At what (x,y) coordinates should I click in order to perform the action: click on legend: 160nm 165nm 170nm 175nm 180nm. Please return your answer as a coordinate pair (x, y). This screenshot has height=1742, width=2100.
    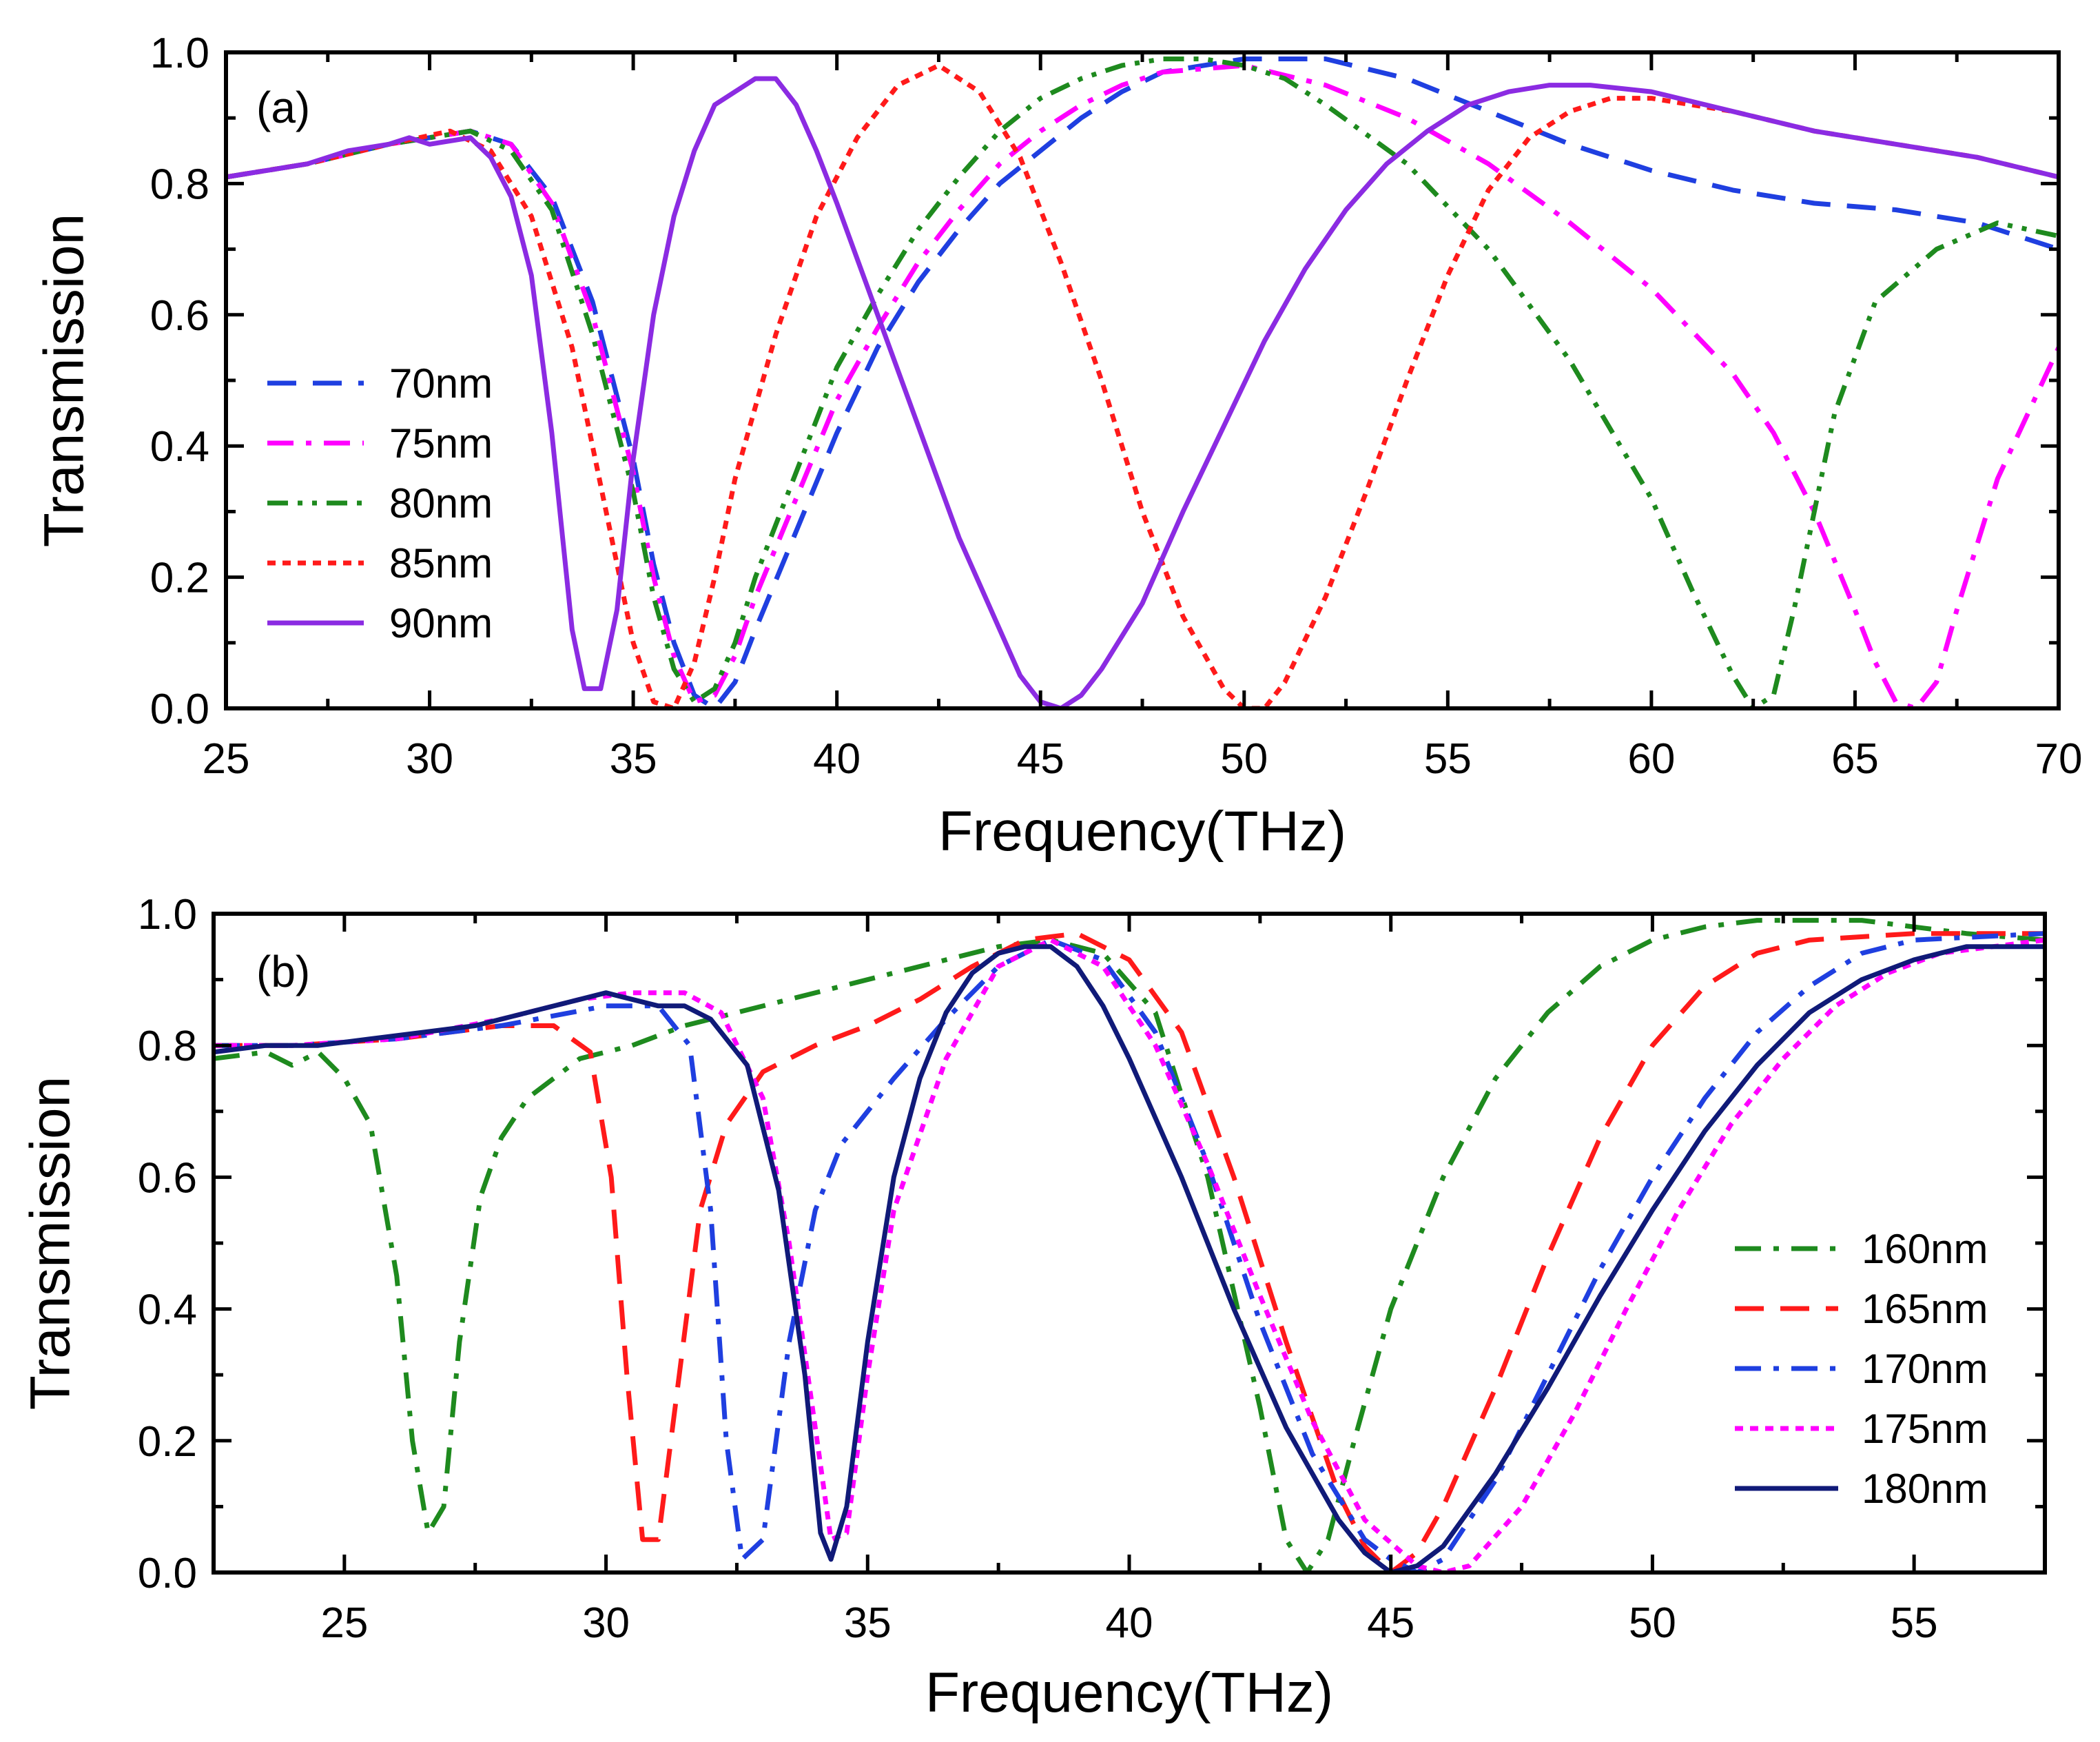
    Looking at the image, I should click on (1861, 1369).